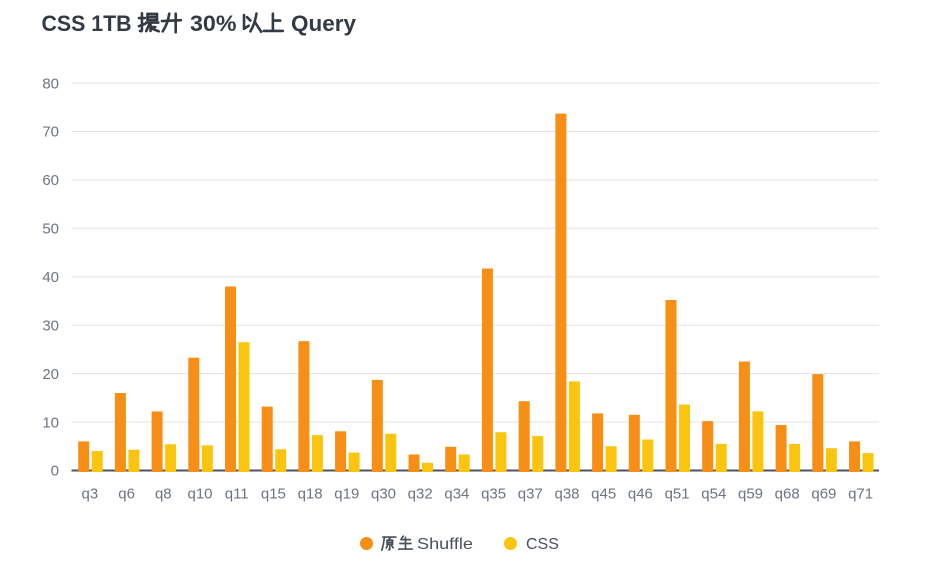  What do you see at coordinates (420, 494) in the screenshot?
I see `svg-text: q32` at bounding box center [420, 494].